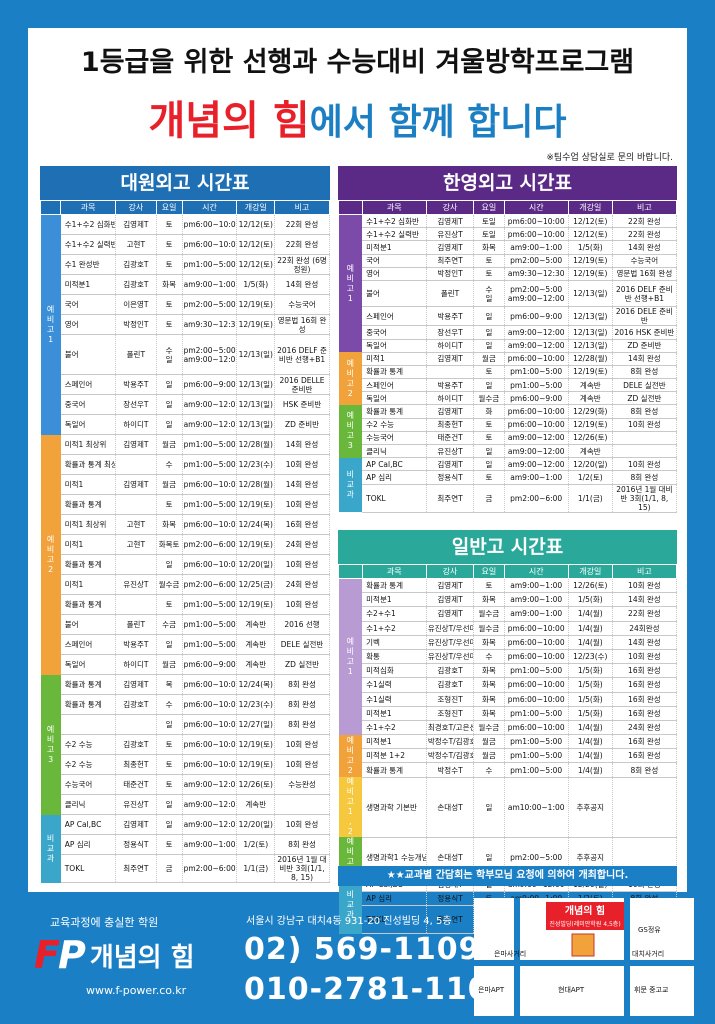 This screenshot has height=1024, width=715. What do you see at coordinates (585, 910) in the screenshot?
I see `map-sign-text: 개념의 힘` at bounding box center [585, 910].